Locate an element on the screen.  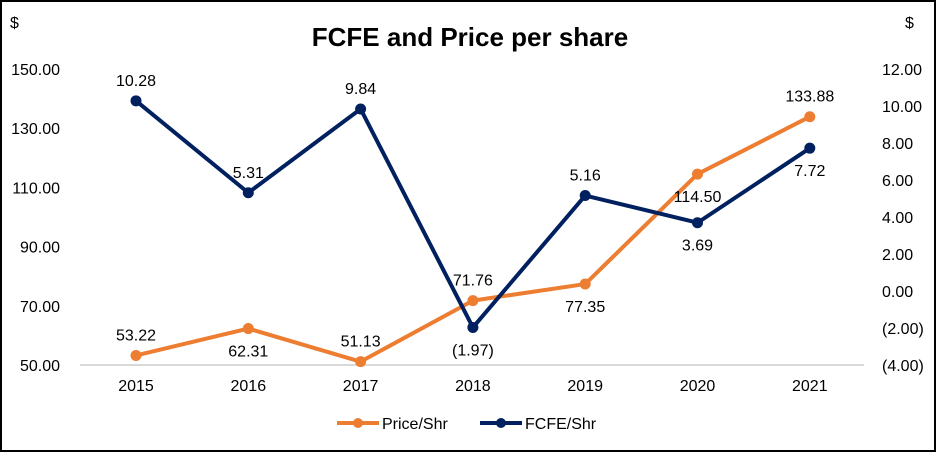
data-label: 62.31 is located at coordinates (248, 352).